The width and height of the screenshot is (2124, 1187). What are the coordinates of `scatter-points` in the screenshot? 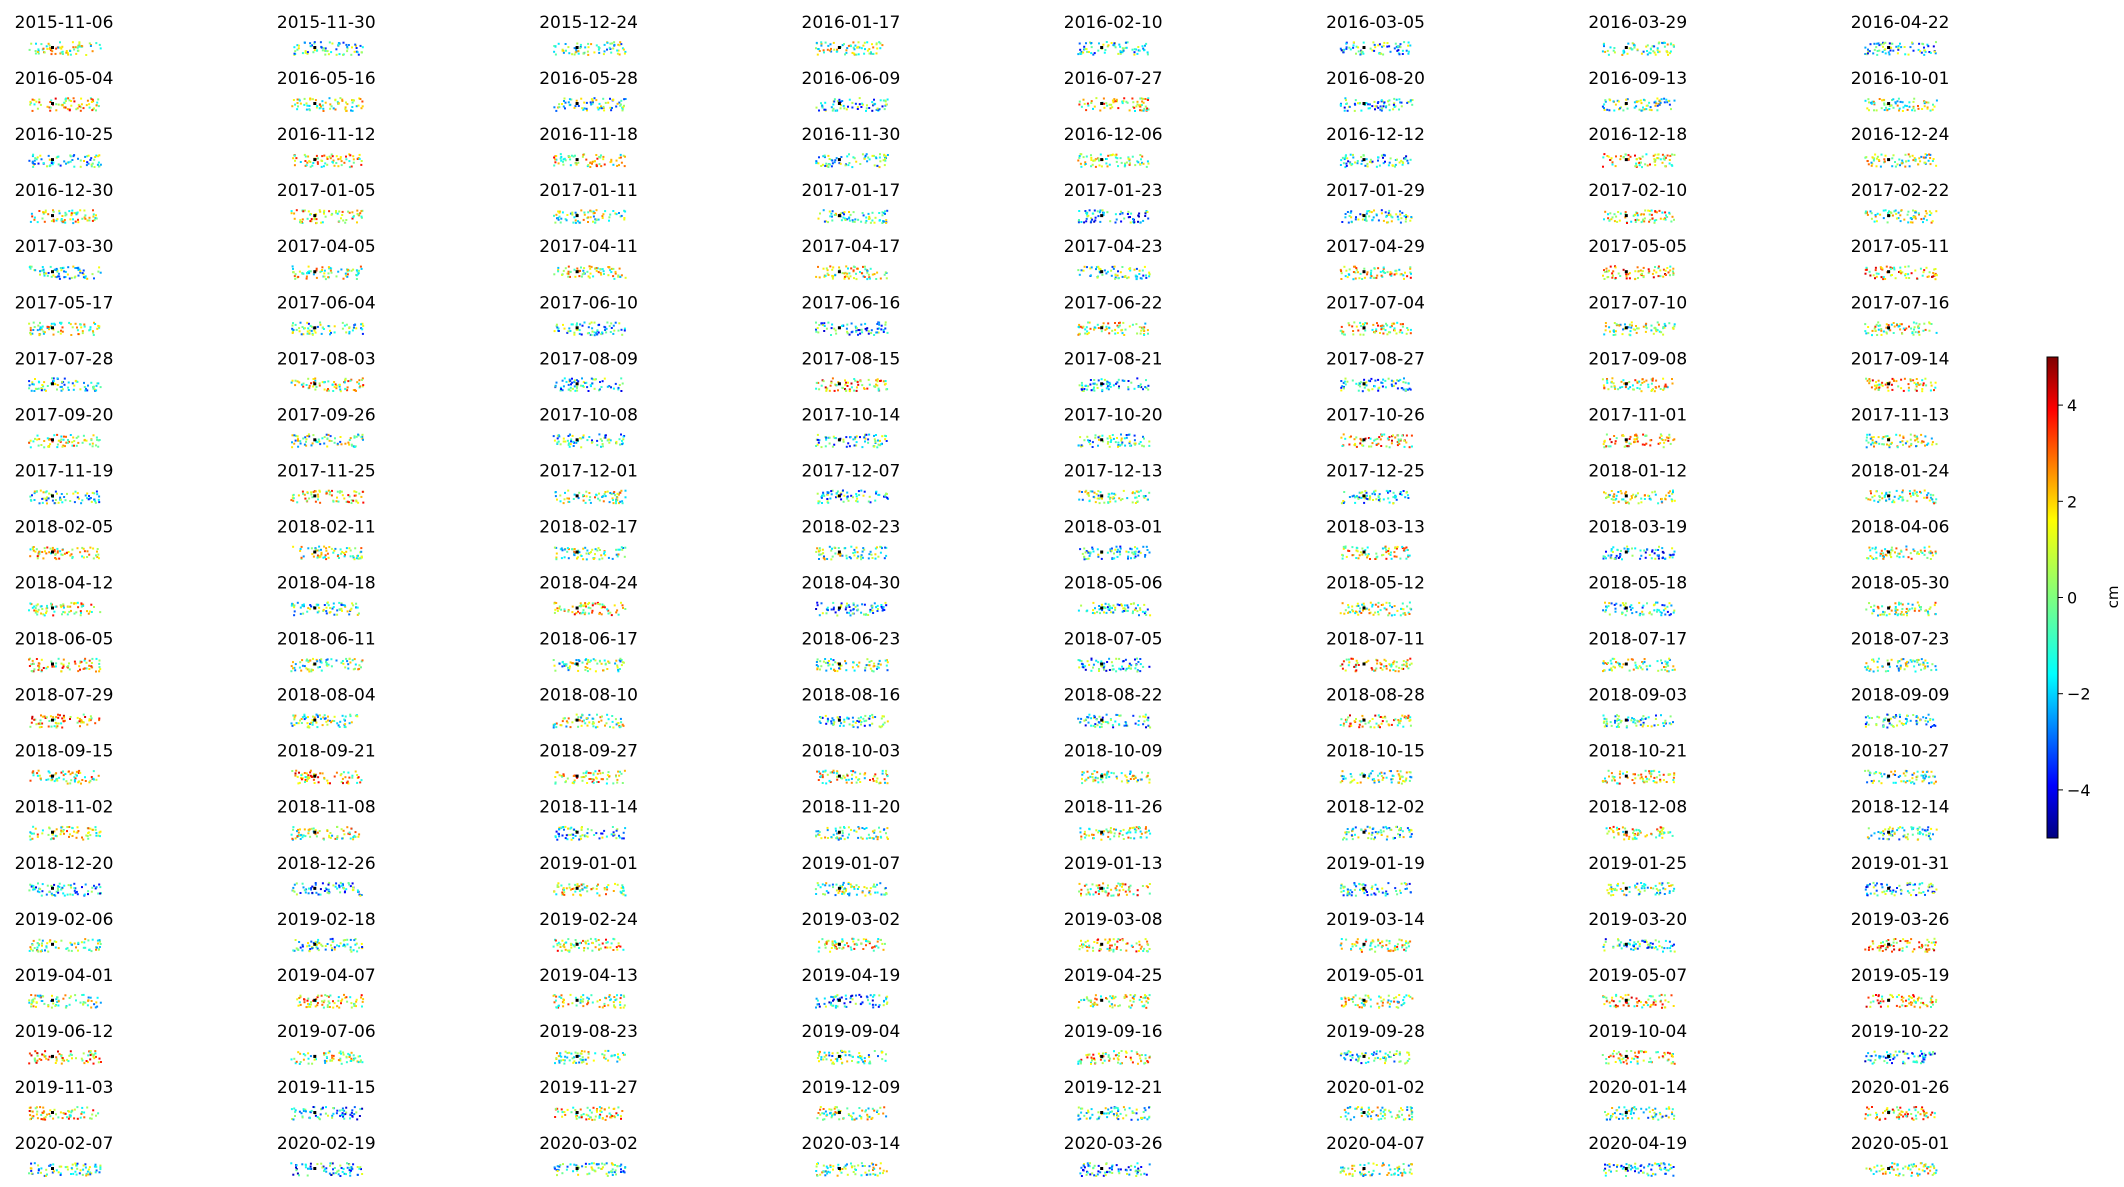 It's located at (1113, 160).